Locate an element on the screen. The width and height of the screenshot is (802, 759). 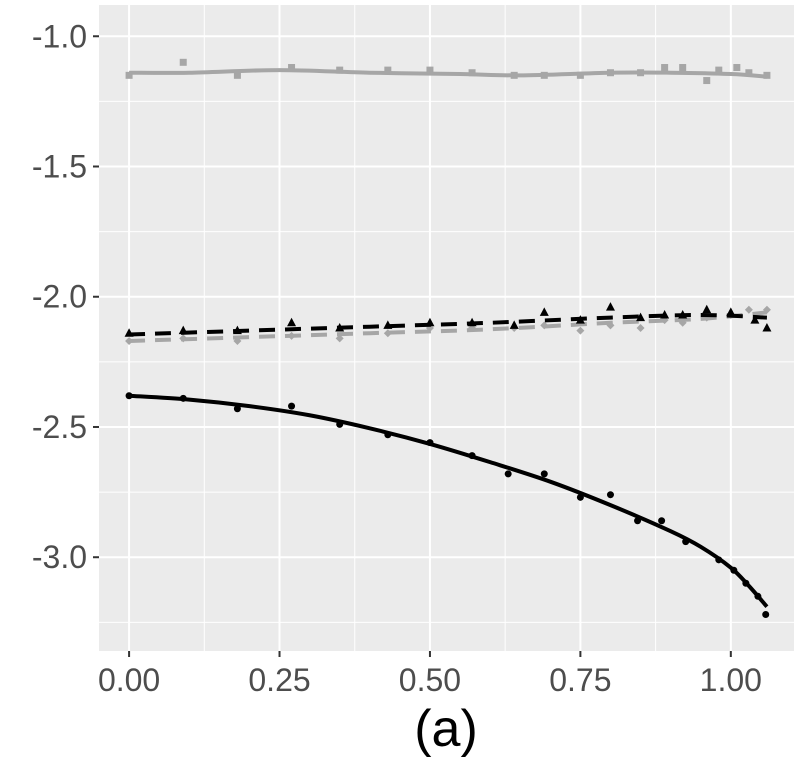
figure-caption: (a) is located at coordinates (446, 729).